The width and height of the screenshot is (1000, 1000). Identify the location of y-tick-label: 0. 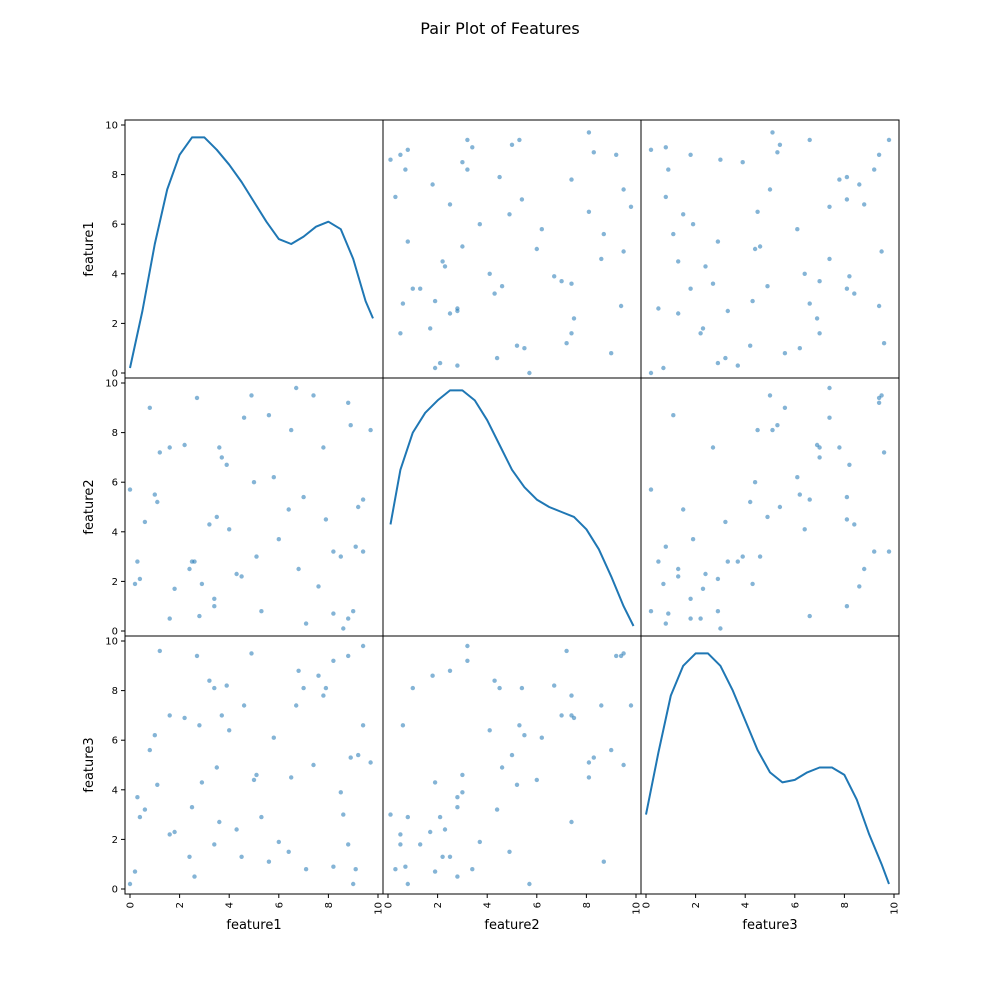
(115, 890).